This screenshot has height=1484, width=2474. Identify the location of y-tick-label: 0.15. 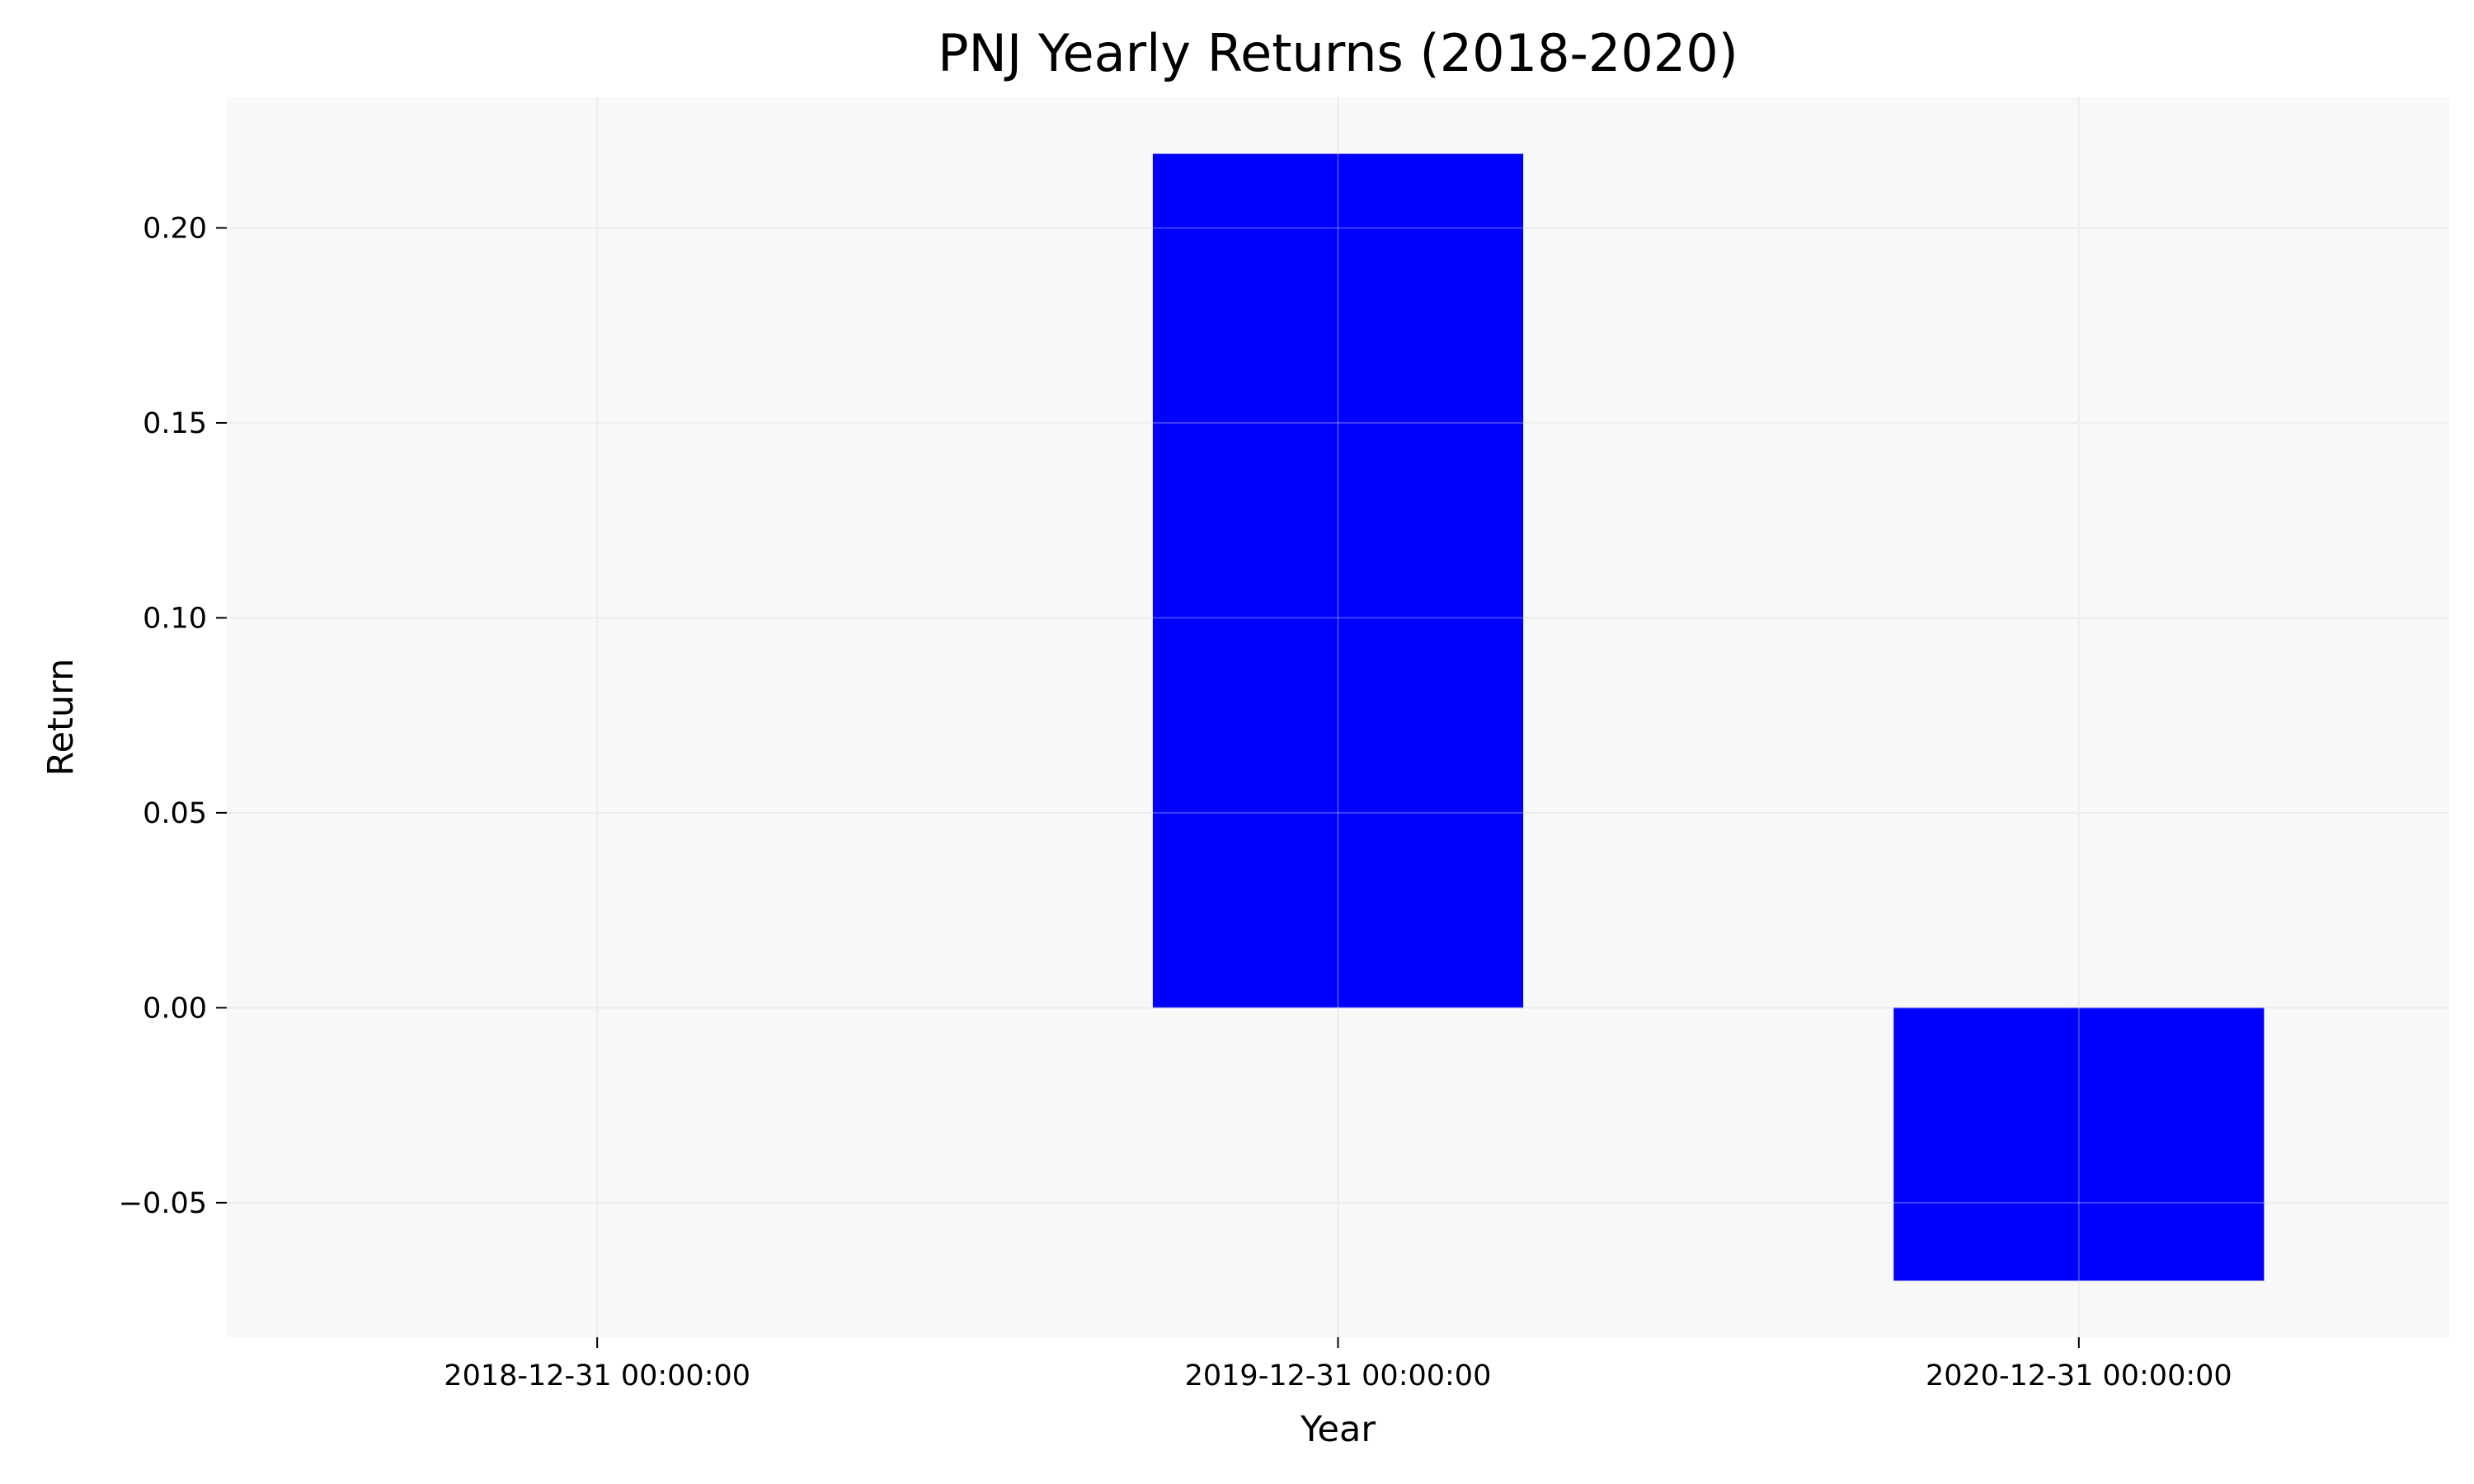
(175, 423).